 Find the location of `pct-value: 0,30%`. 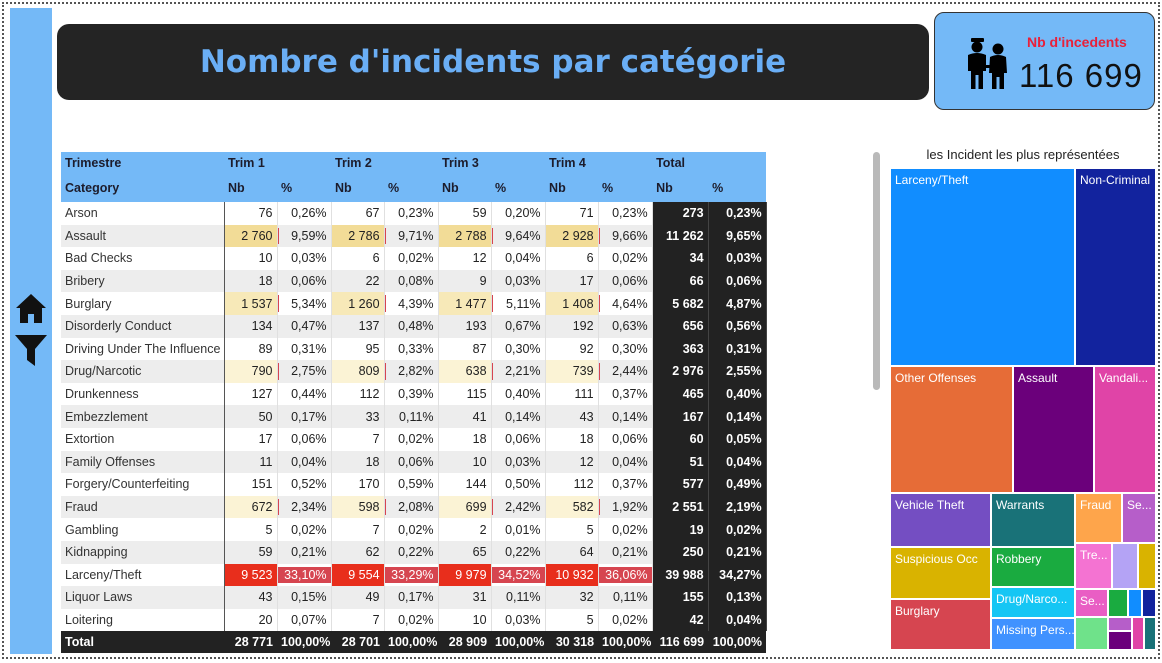

pct-value: 0,30% is located at coordinates (523, 348).